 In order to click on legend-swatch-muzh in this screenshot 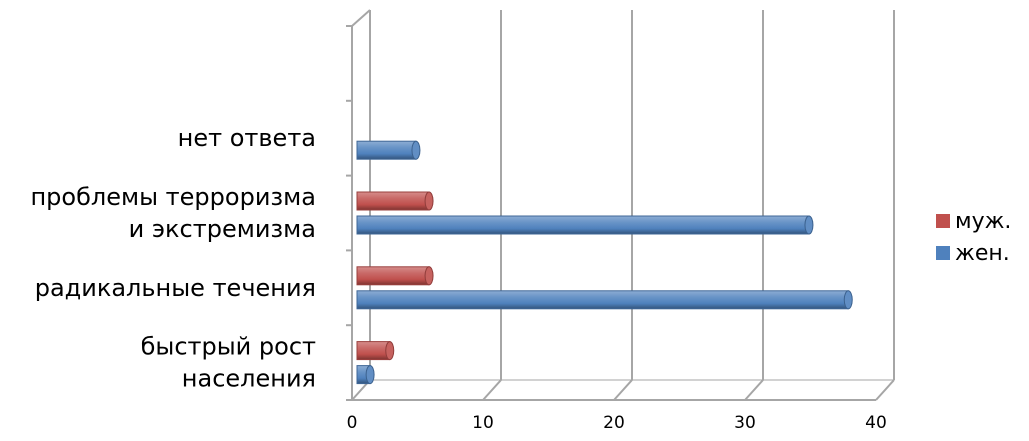, I will do `click(943, 221)`.